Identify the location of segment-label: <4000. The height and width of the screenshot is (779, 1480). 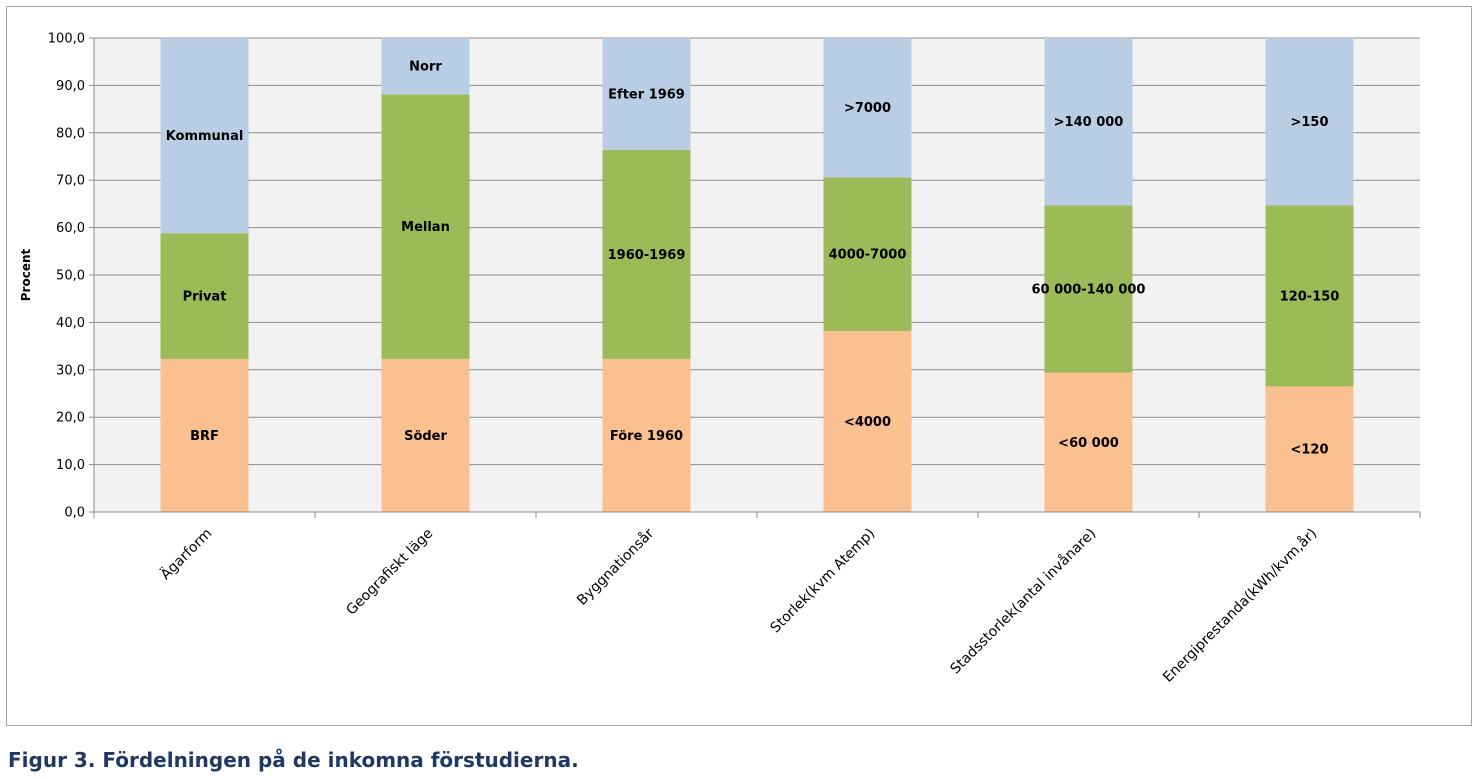
(867, 422).